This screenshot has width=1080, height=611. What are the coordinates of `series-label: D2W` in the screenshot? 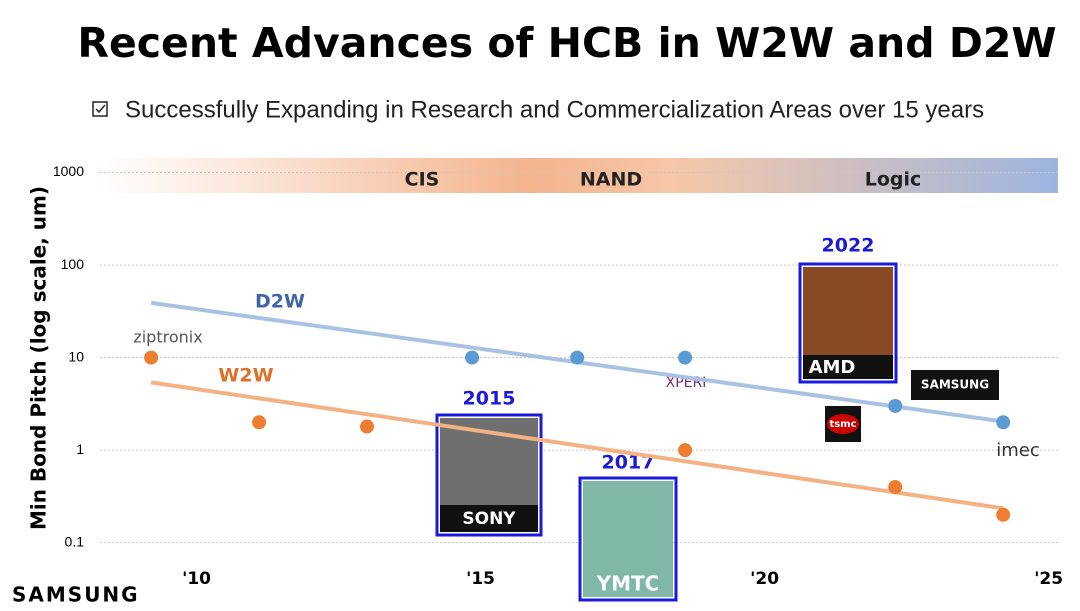 It's located at (280, 302).